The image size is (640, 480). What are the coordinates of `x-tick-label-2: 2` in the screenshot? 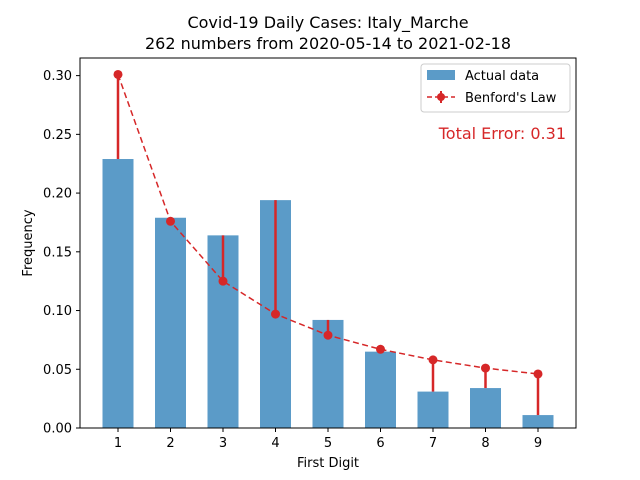 It's located at (170, 443).